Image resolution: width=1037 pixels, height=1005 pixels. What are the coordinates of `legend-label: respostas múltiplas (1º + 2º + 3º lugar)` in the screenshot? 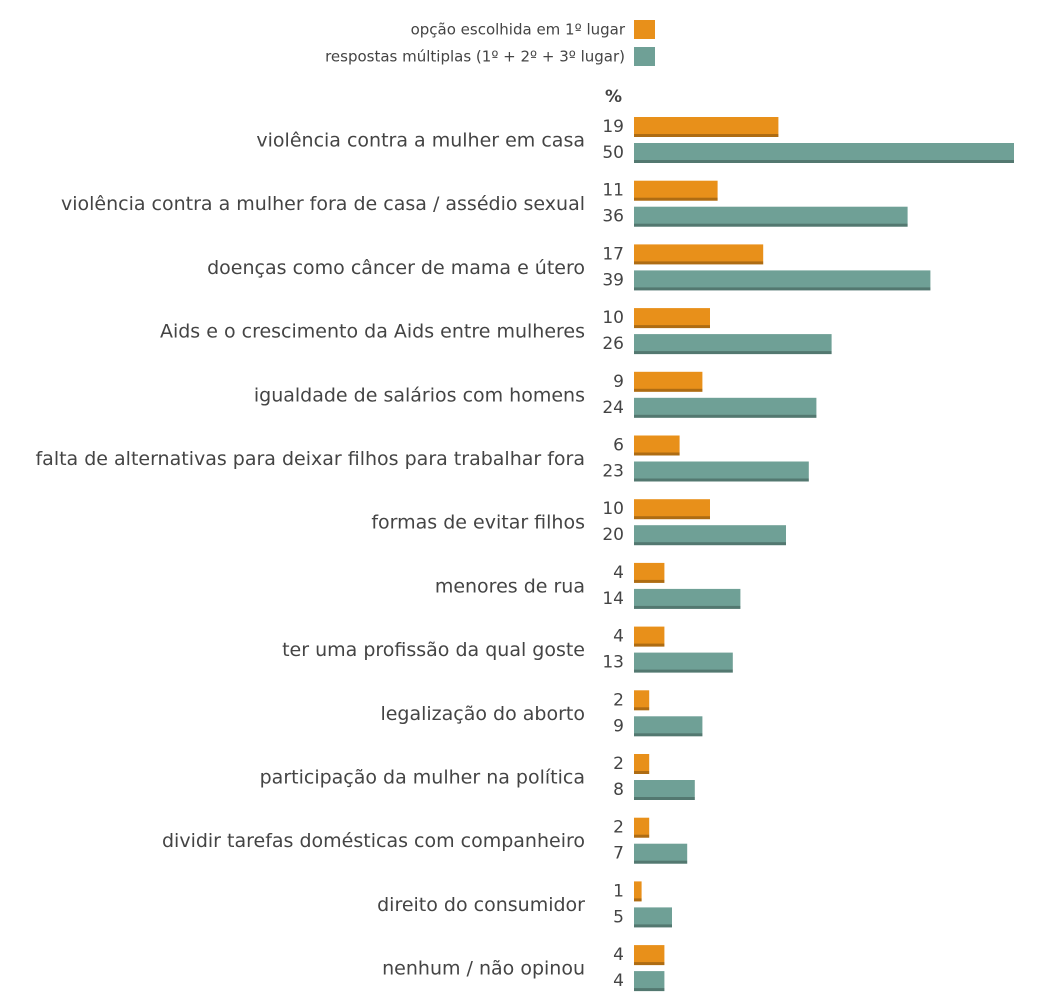 It's located at (475, 57).